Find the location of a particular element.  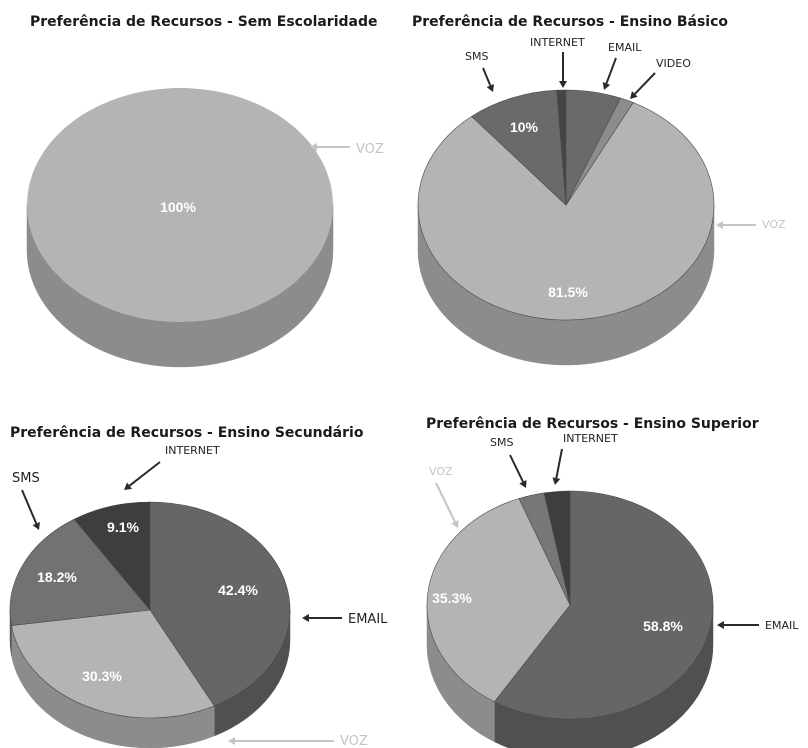

data-label-internet: 9.1% is located at coordinates (123, 527).